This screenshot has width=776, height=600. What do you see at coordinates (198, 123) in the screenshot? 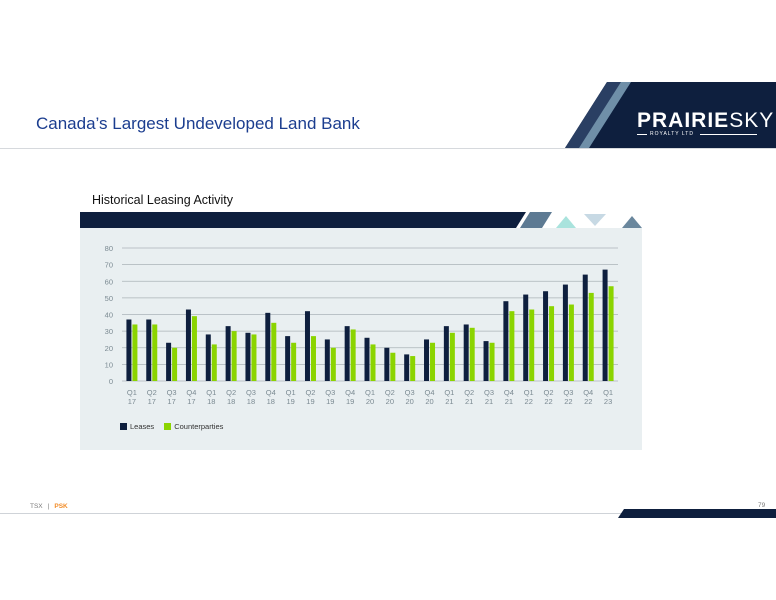
I see `slide-title: Canada’s Largest Undeveloped Land Bank` at bounding box center [198, 123].